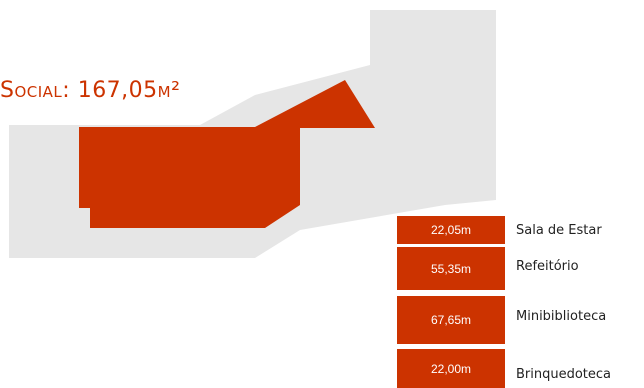 The width and height of the screenshot is (644, 388). Describe the element at coordinates (547, 266) in the screenshot. I see `room-label-refeitorio: Refeitório` at that location.